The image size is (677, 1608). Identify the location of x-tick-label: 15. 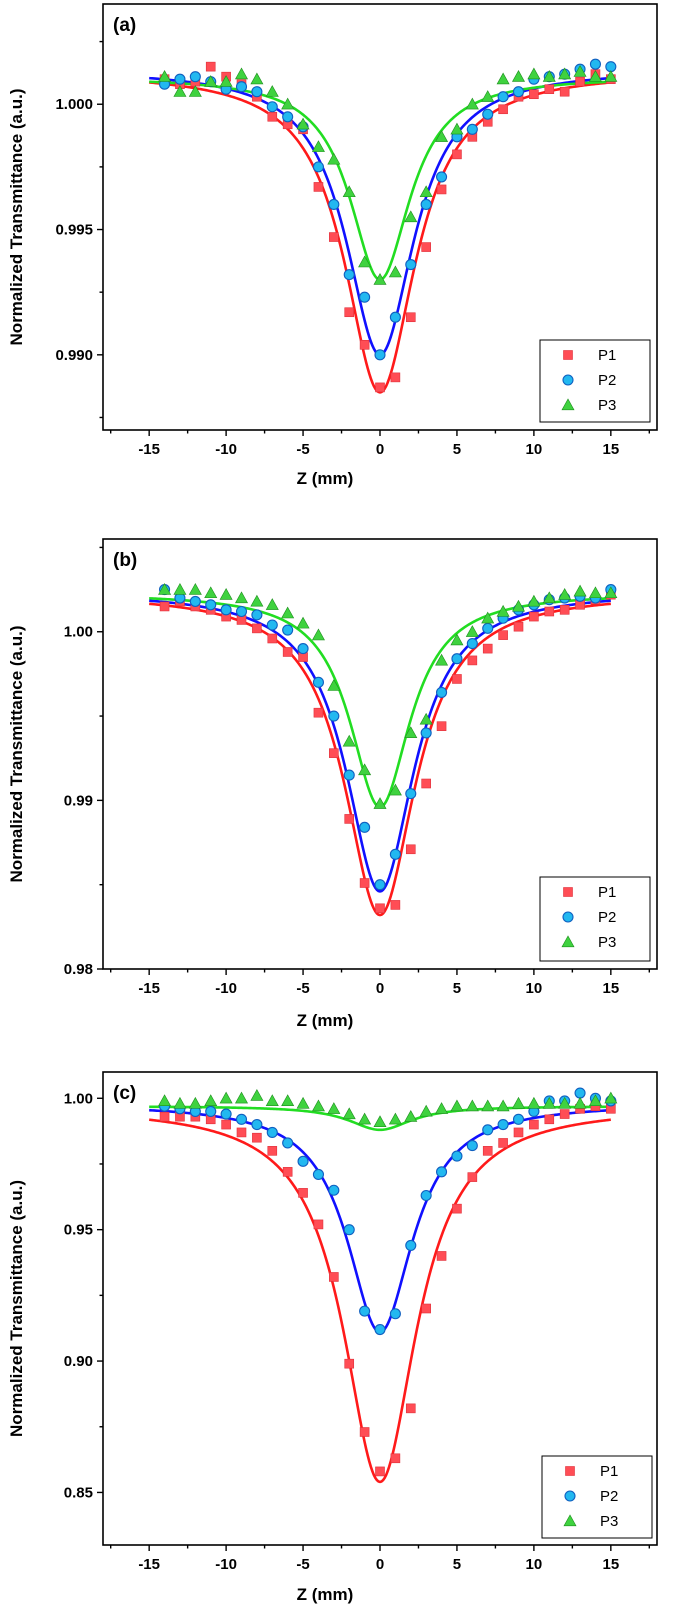
(610, 449).